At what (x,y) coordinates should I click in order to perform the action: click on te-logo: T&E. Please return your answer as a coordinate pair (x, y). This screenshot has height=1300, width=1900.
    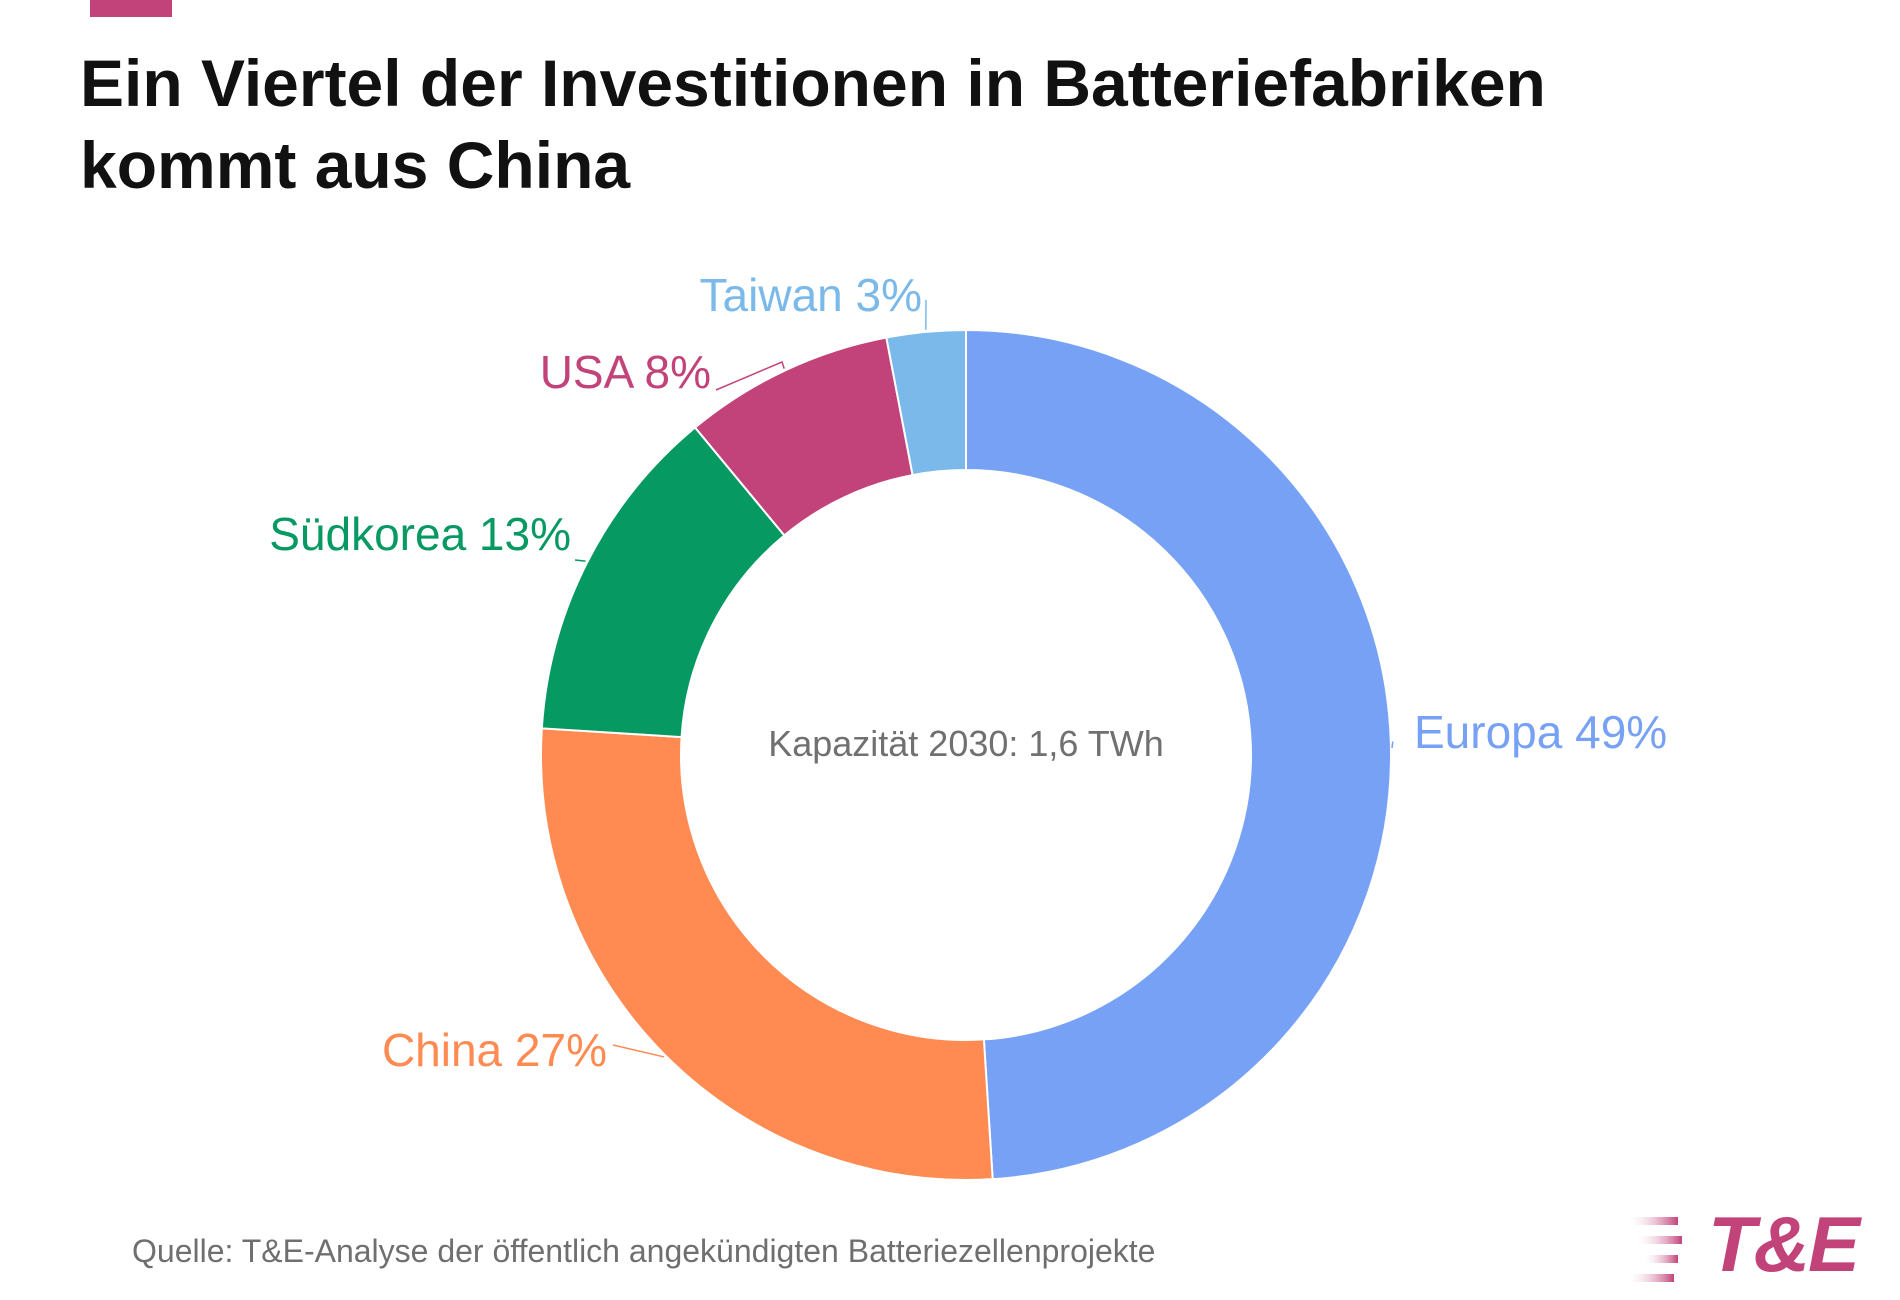
    Looking at the image, I should click on (1748, 1244).